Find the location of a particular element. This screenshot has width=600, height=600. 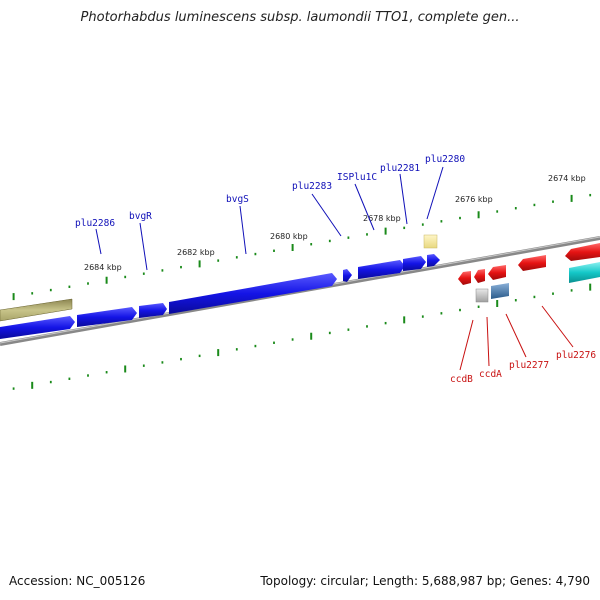

accession-text: Accession: NC_005126 is located at coordinates (77, 581).